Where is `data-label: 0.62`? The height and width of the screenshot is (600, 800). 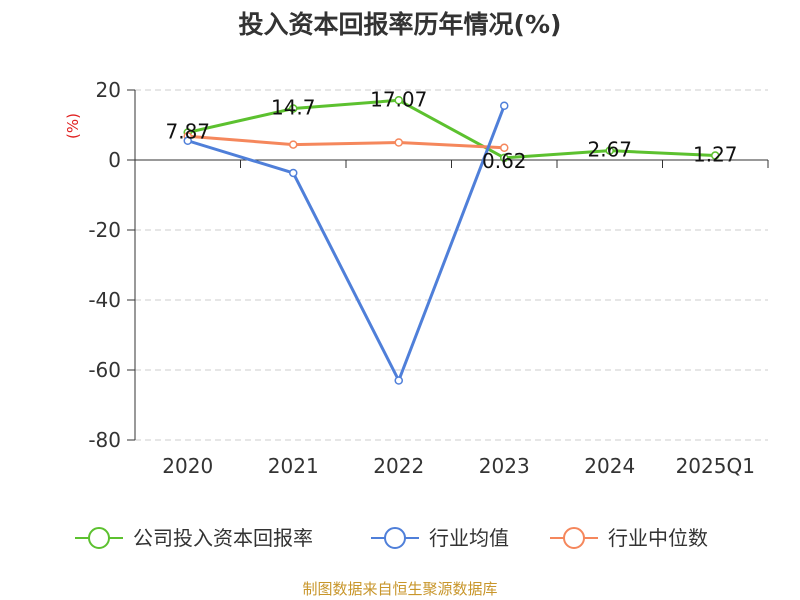 data-label: 0.62 is located at coordinates (504, 161).